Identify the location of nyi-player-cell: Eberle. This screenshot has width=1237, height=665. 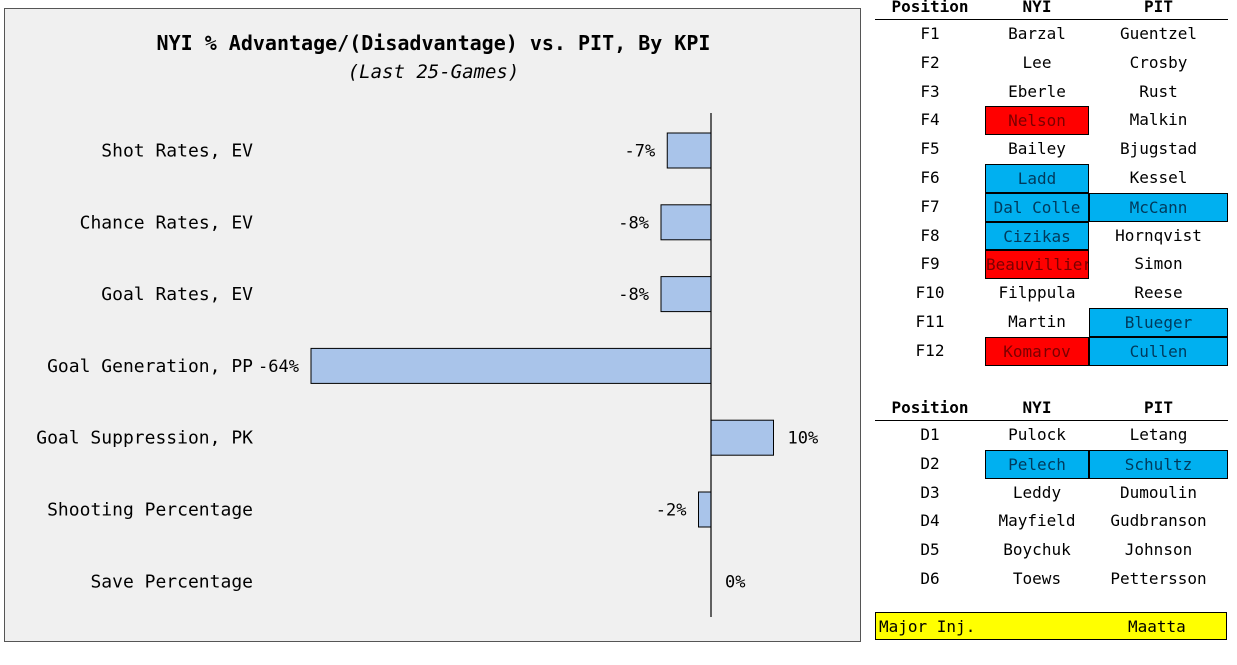
(1037, 91).